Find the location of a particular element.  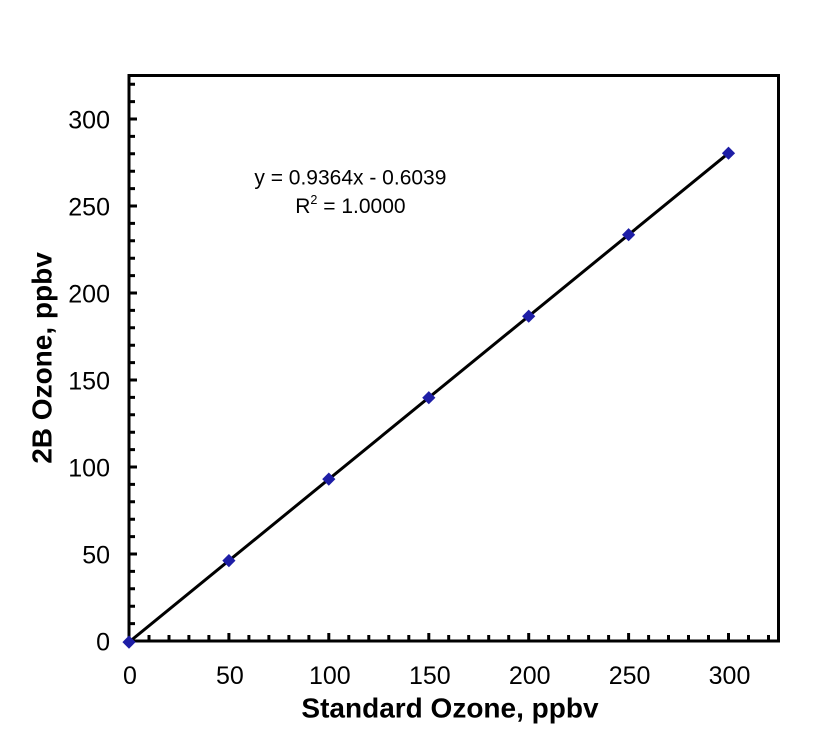

svg-text: 2B Ozone, ppbv is located at coordinates (42, 358).